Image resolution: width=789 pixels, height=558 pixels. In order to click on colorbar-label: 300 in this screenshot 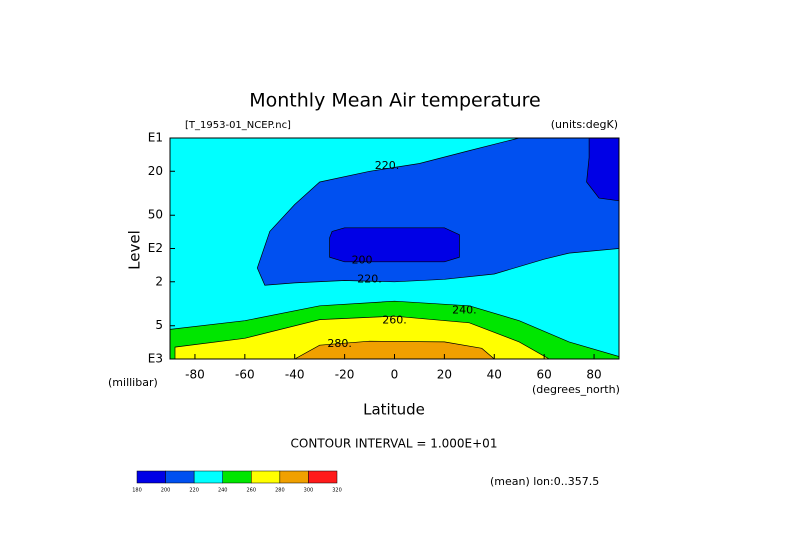, I will do `click(309, 491)`.